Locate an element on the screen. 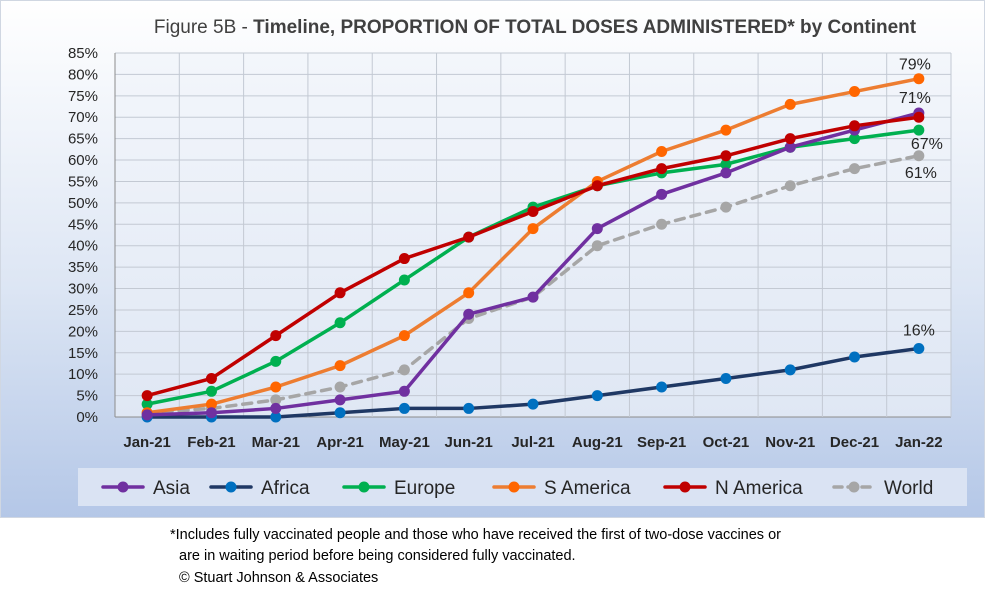 The width and height of the screenshot is (985, 598). y-tick-label: 85% is located at coordinates (83, 53).